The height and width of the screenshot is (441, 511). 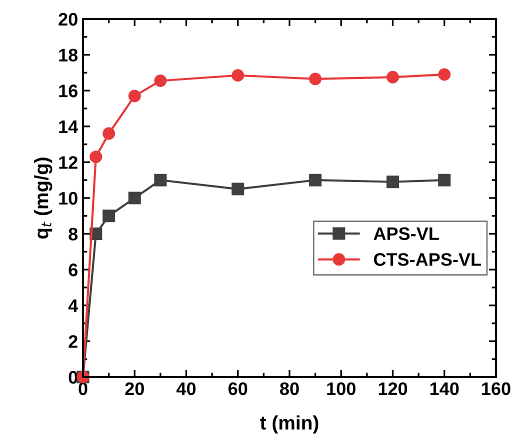 What do you see at coordinates (186, 389) in the screenshot?
I see `x-tick-label: 40` at bounding box center [186, 389].